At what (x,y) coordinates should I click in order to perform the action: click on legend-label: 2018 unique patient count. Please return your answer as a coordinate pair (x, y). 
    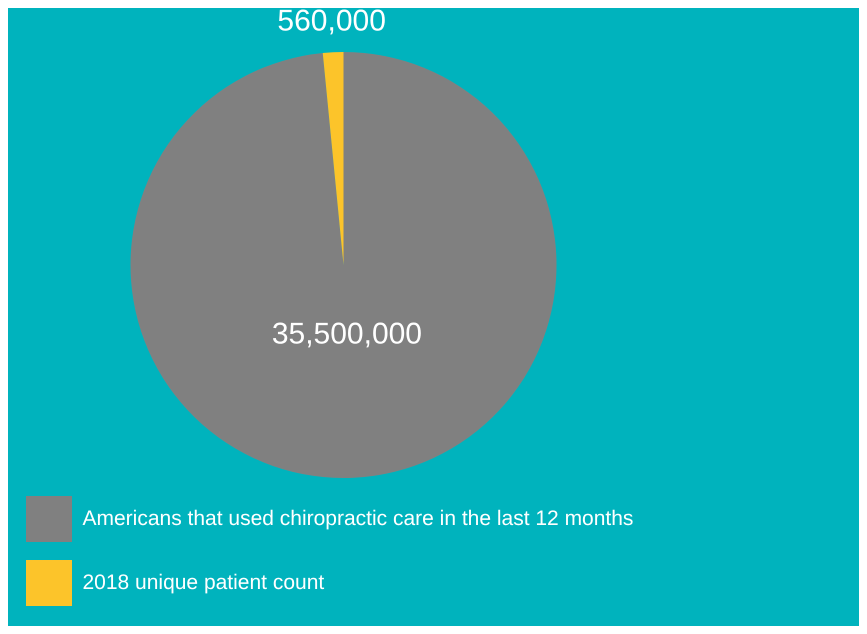
    Looking at the image, I should click on (203, 582).